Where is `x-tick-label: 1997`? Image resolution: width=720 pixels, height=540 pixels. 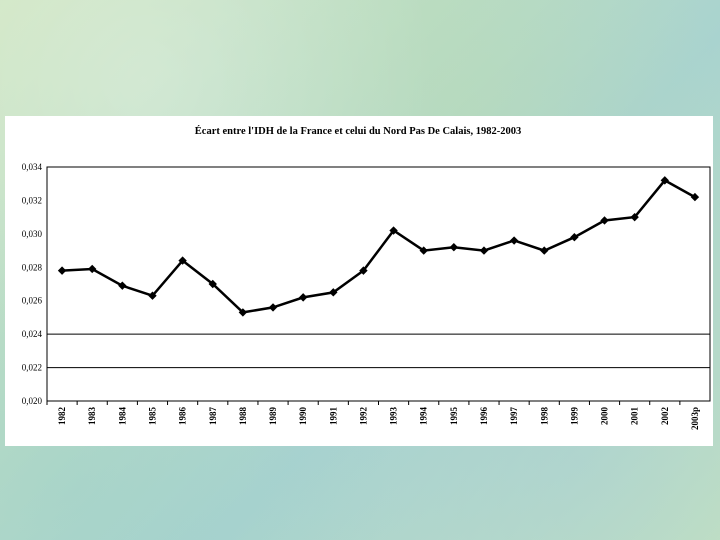
x-tick-label: 1997 is located at coordinates (514, 416).